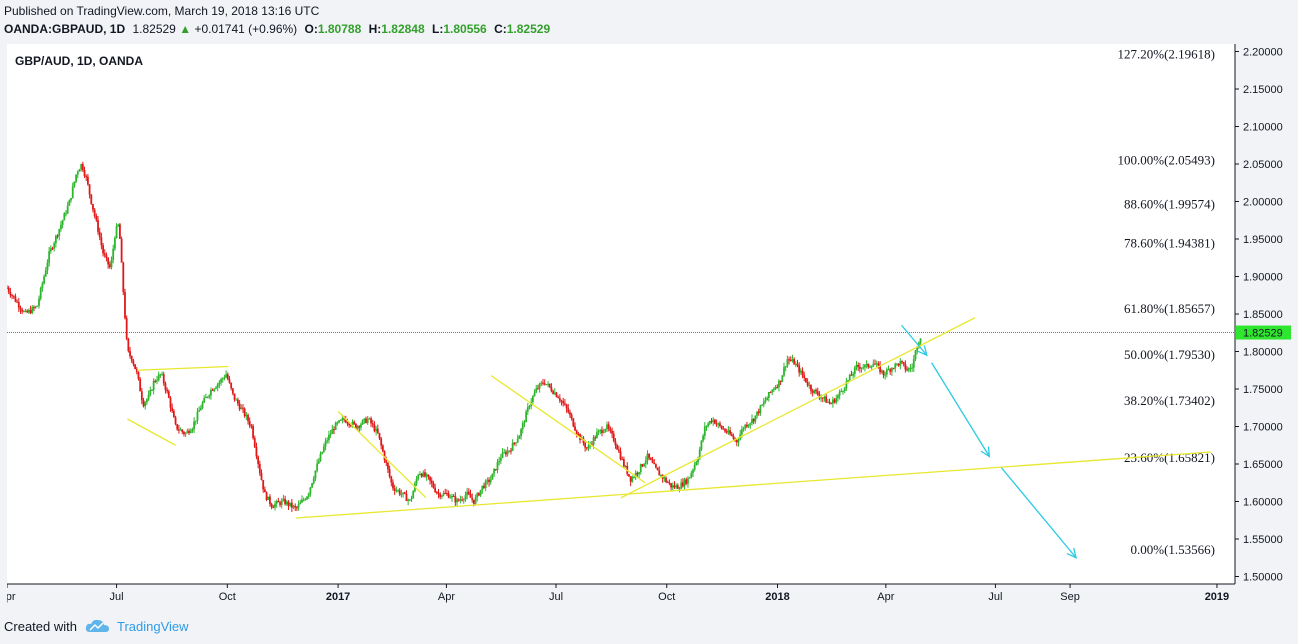 The height and width of the screenshot is (644, 1298). Describe the element at coordinates (117, 597) in the screenshot. I see `time-tick-label: Jul` at that location.